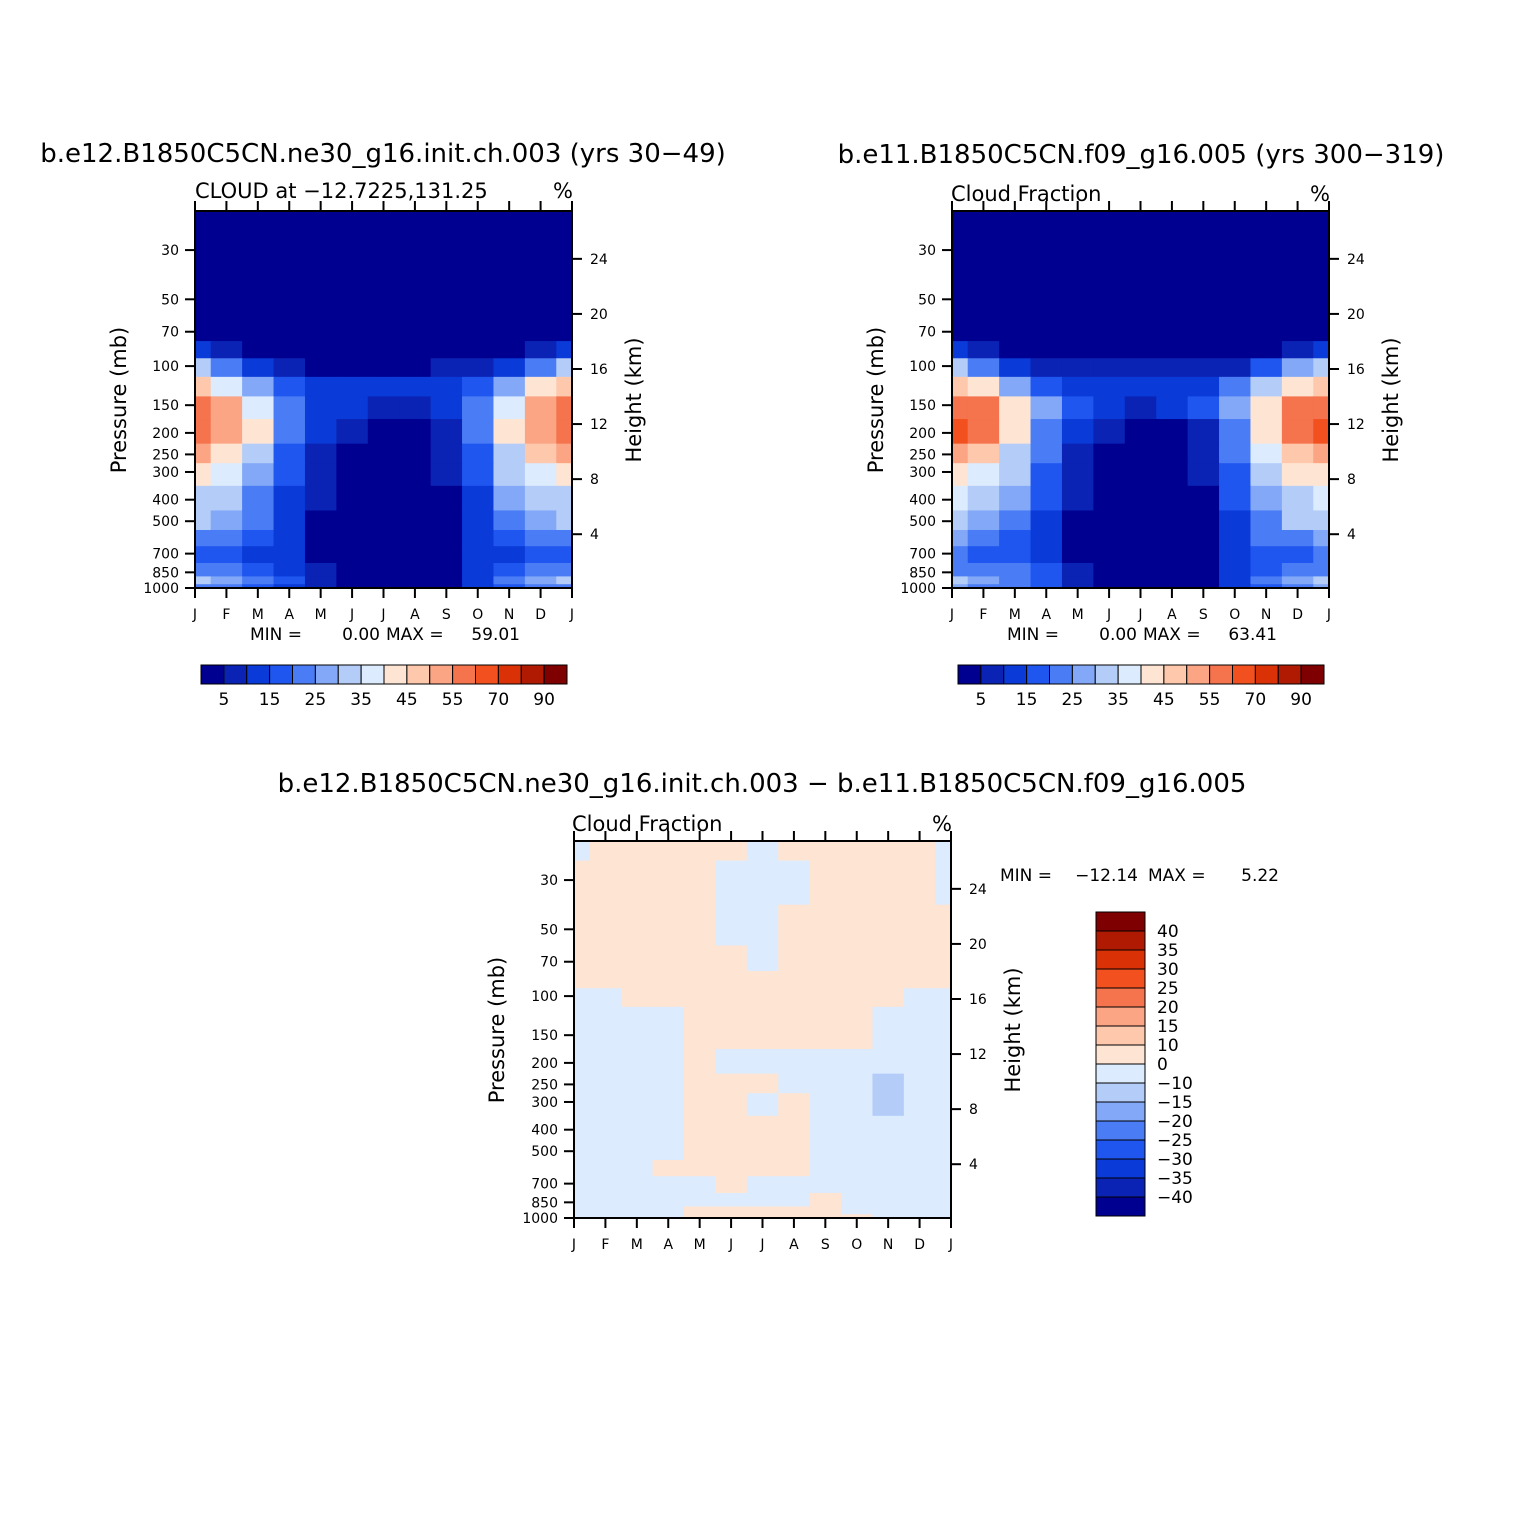 The height and width of the screenshot is (1525, 1525). I want to click on x-tick-label: O, so click(1234, 615).